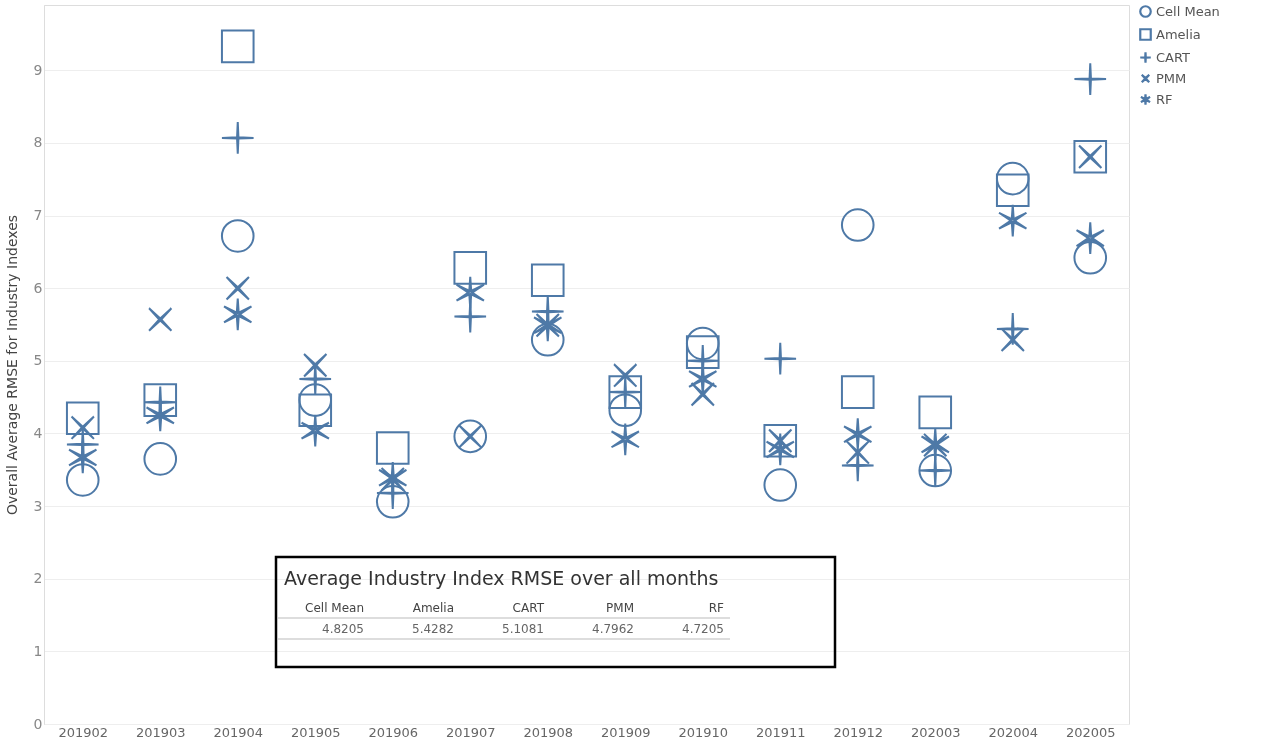 This screenshot has height=749, width=1268. Describe the element at coordinates (625, 732) in the screenshot. I see `x-tick-label: 201909` at that location.